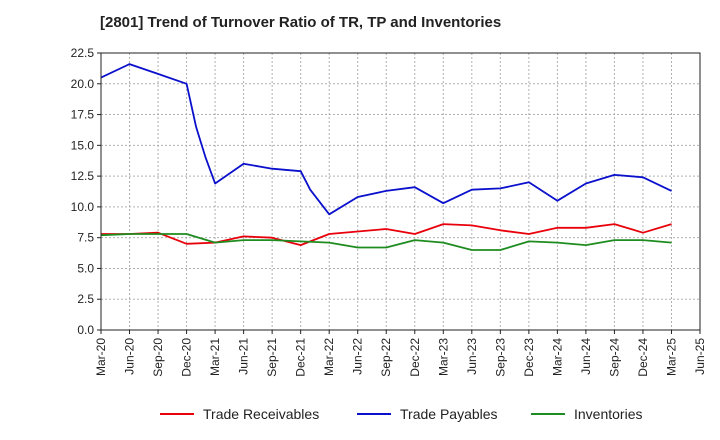 The image size is (720, 440). Describe the element at coordinates (472, 356) in the screenshot. I see `x-tick-label: Jun-23` at that location.